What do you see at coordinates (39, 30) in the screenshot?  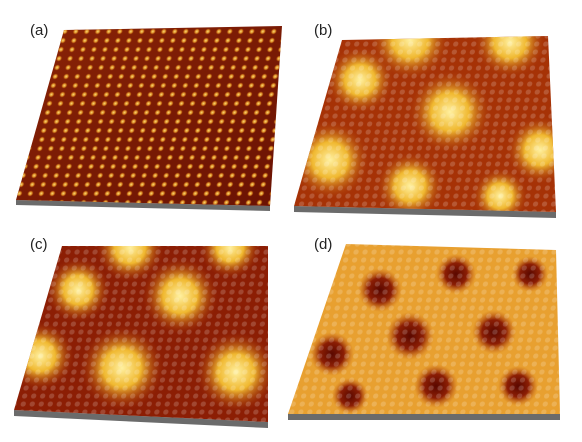 I see `panel-a-label: (a)` at bounding box center [39, 30].